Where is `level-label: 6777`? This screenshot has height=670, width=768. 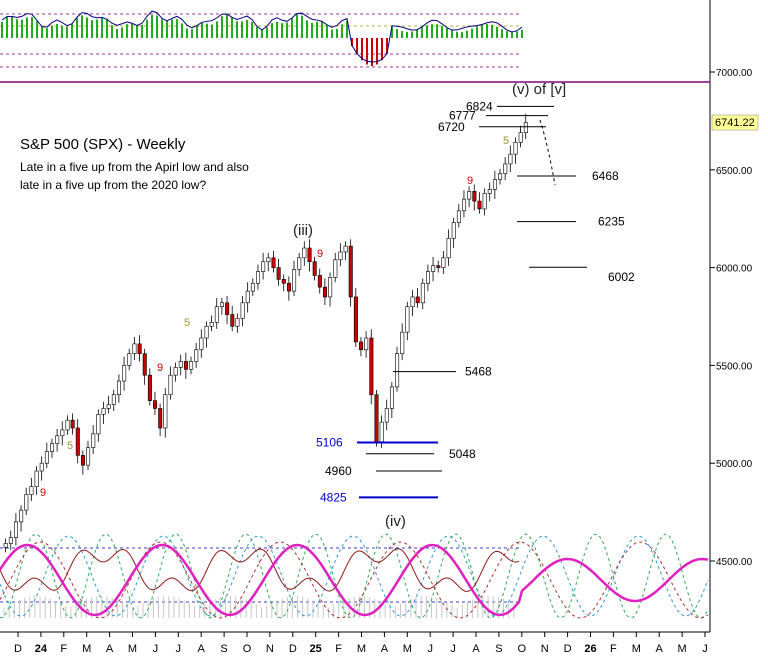 level-label: 6777 is located at coordinates (462, 116).